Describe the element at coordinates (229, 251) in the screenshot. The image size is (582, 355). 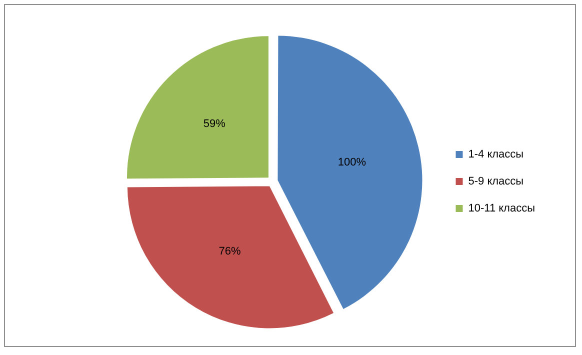
I see `data-label: 76%` at that location.